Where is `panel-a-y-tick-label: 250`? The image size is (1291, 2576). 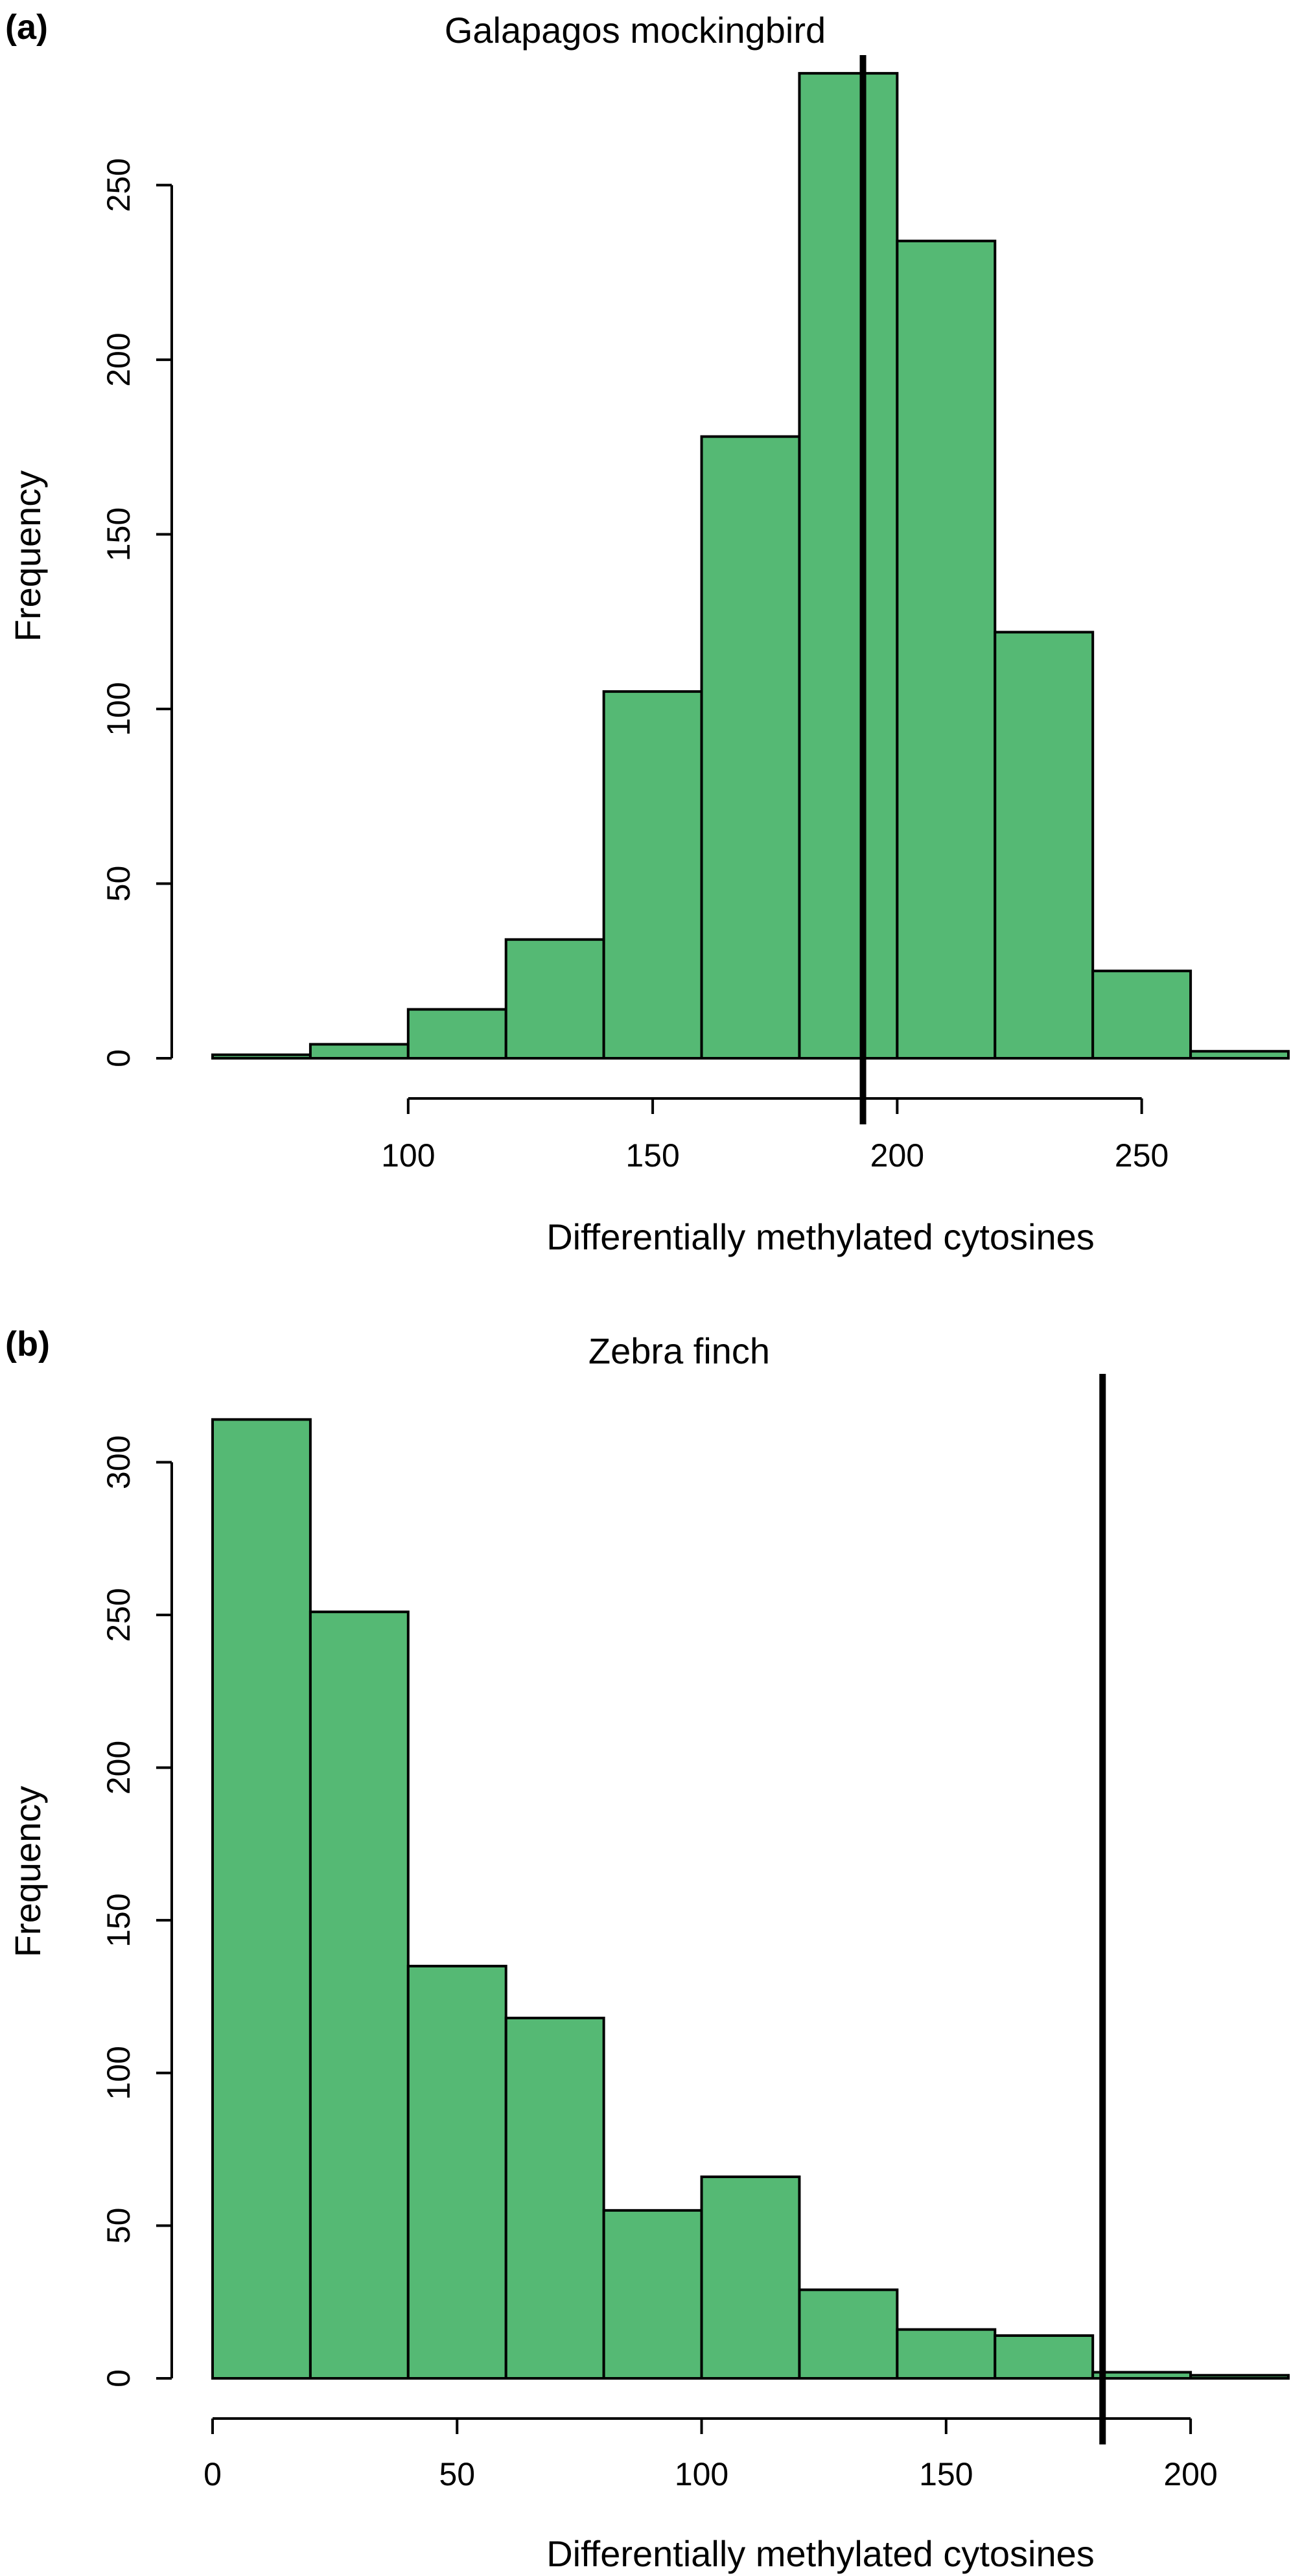 panel-a-y-tick-label: 250 is located at coordinates (118, 185).